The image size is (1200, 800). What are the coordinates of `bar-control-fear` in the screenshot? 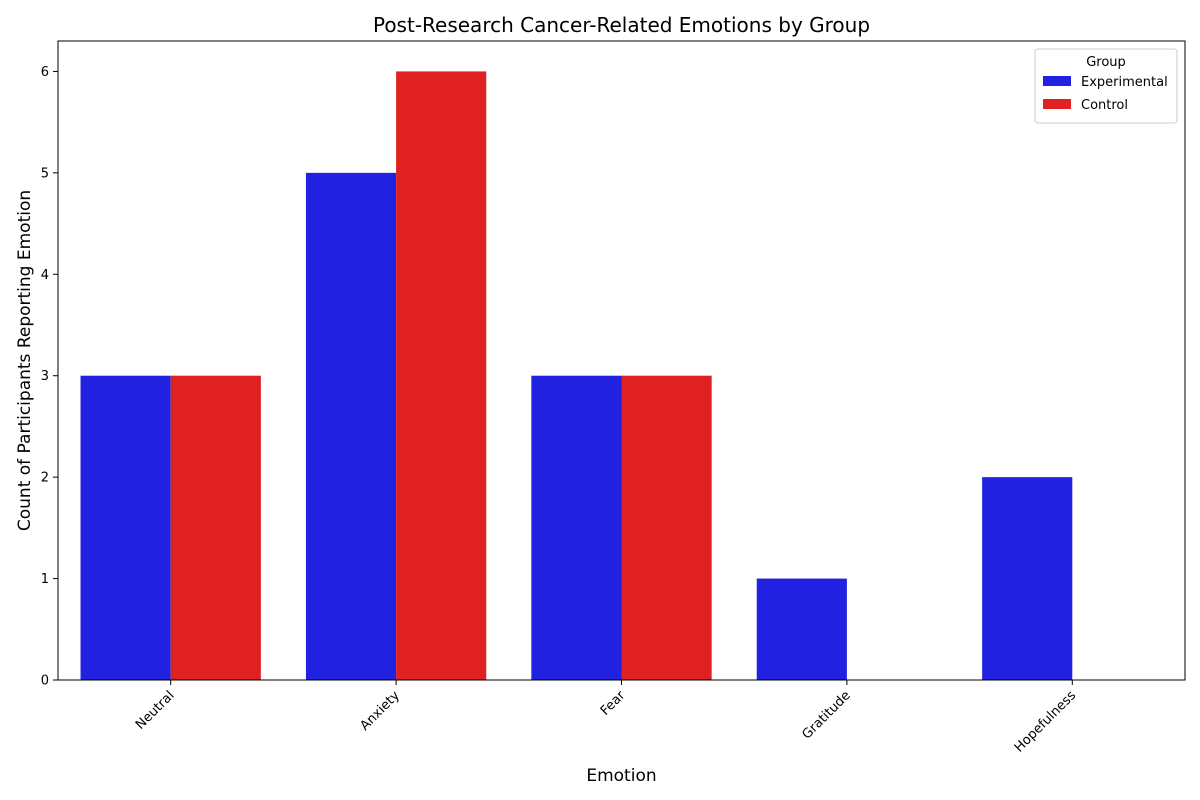 It's located at (666, 527).